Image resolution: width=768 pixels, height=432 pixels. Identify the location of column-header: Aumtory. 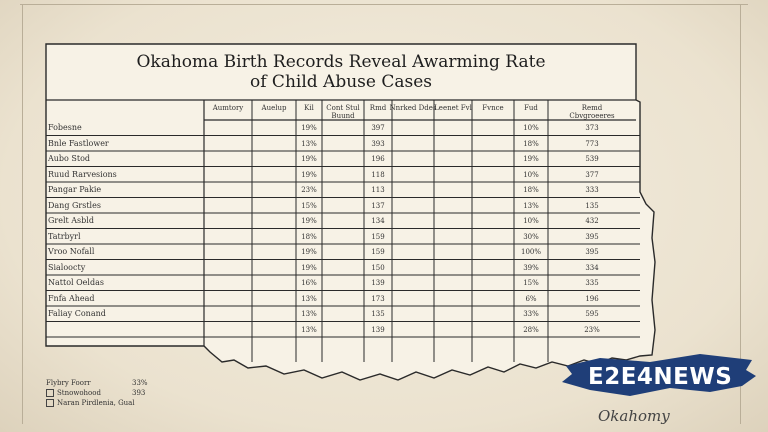
(228, 108).